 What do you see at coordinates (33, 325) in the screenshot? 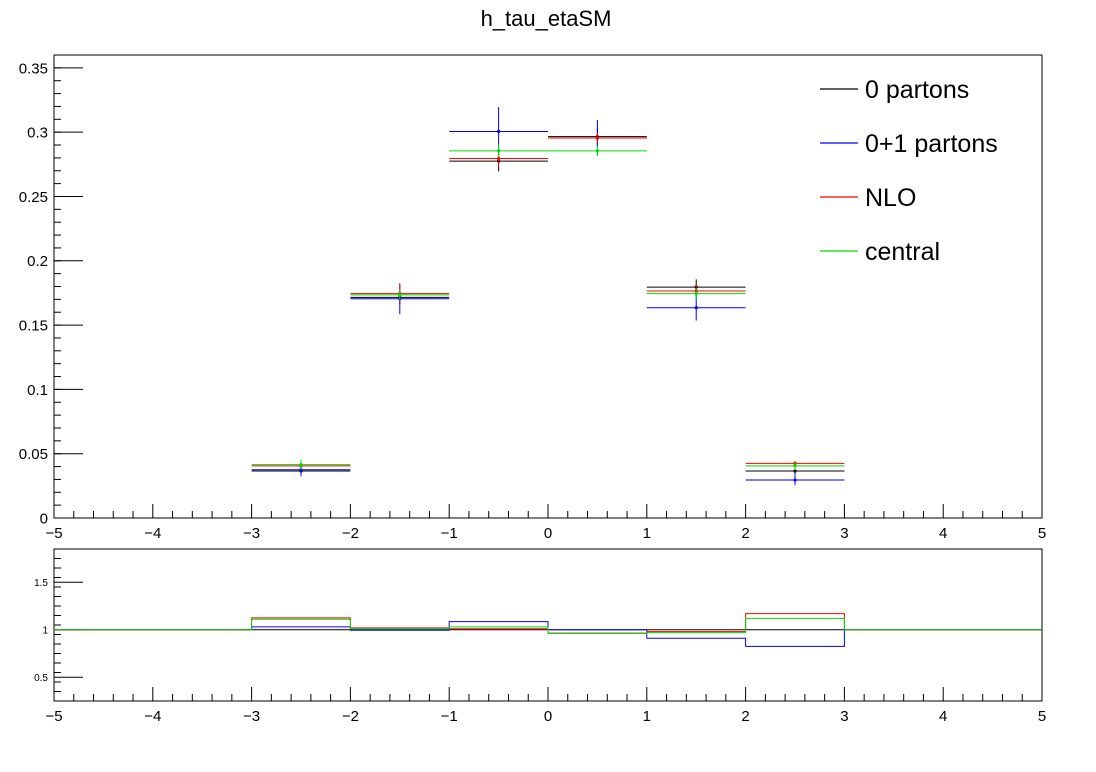
I see `main-y-tick-label: 0.15` at bounding box center [33, 325].